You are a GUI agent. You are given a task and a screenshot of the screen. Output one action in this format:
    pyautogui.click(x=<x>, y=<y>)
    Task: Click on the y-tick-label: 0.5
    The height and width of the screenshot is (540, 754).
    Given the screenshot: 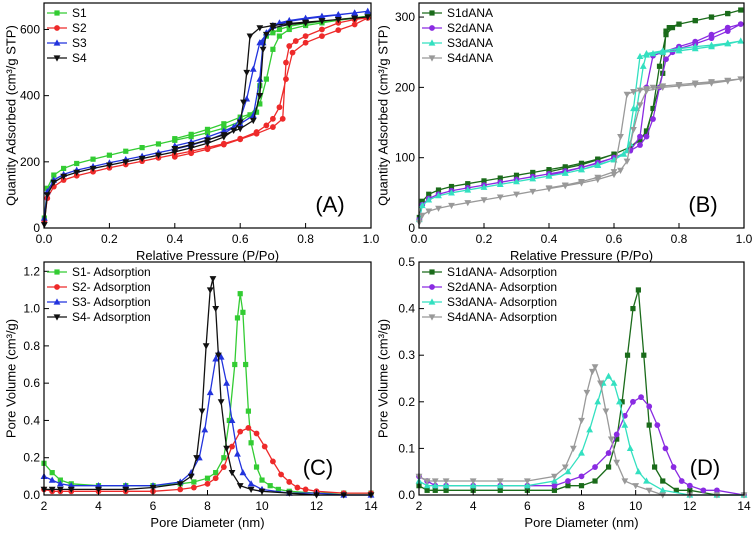 What is the action you would take?
    pyautogui.click(x=406, y=262)
    